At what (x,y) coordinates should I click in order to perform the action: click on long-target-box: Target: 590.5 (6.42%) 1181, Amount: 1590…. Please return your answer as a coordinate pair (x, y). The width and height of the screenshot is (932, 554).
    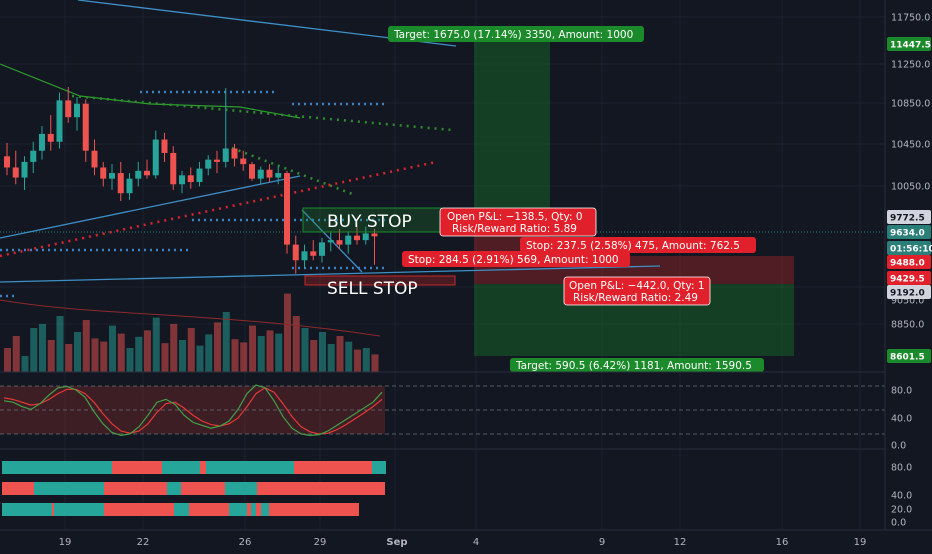
    Looking at the image, I should click on (637, 365).